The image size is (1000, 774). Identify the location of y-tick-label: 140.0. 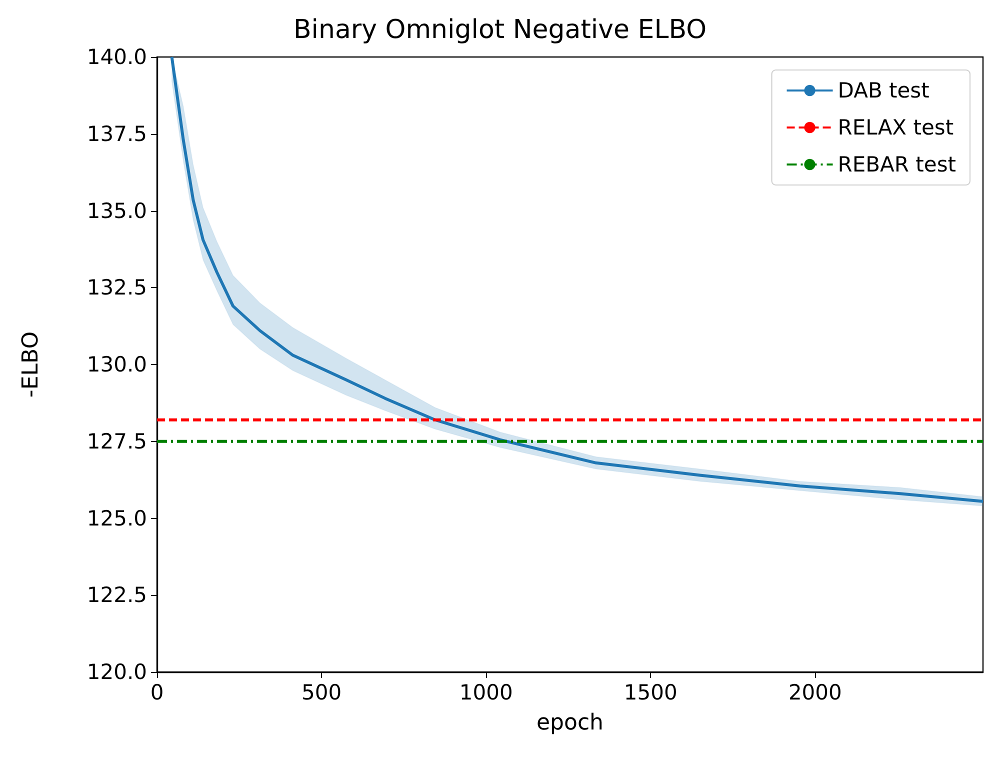
(116, 57).